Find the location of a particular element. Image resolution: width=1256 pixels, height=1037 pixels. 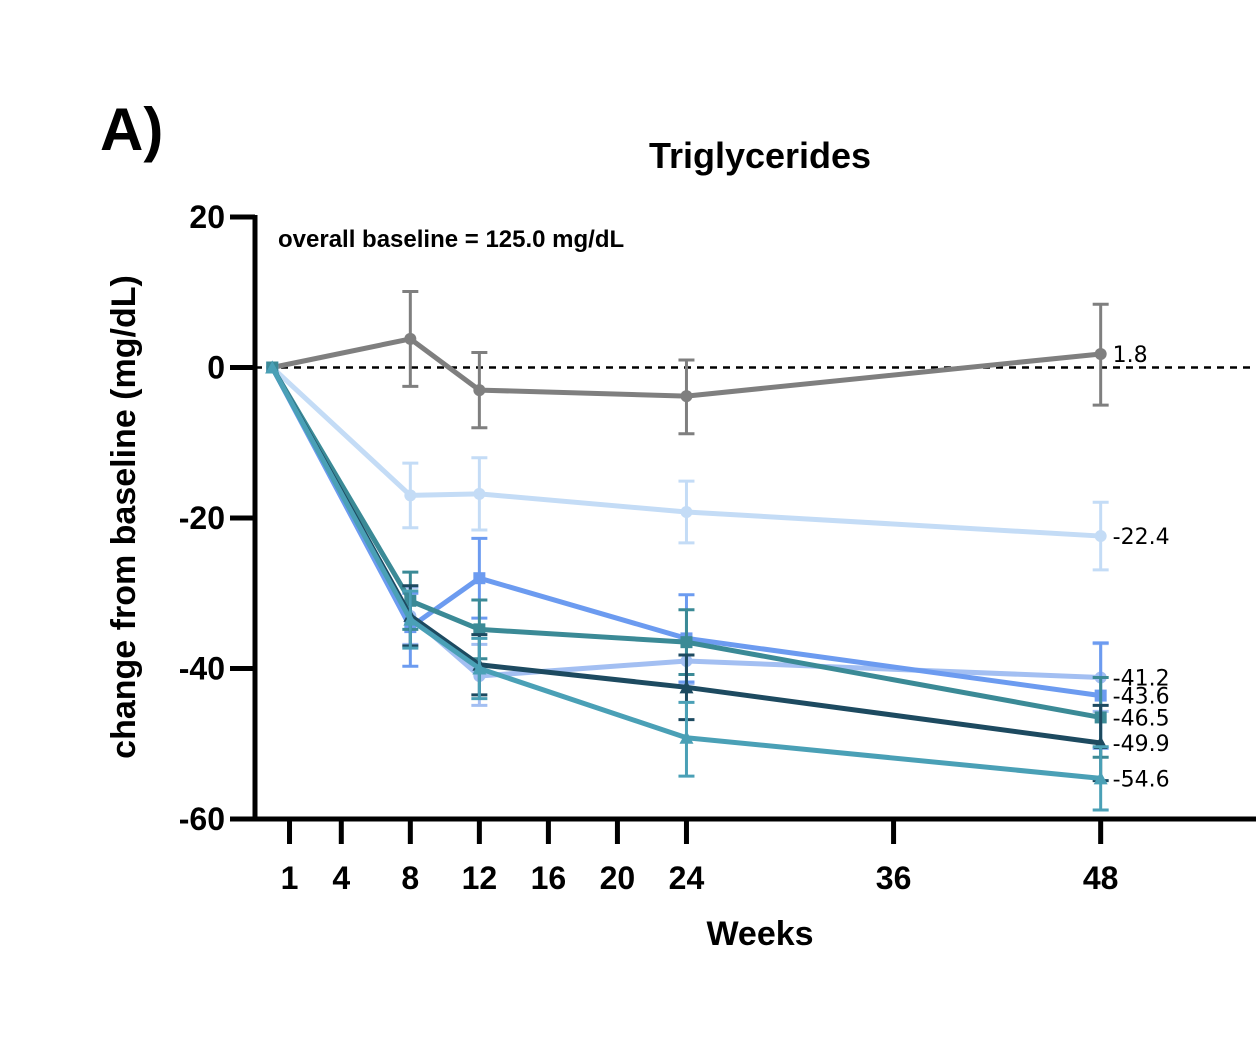

end-value-label: -46.5 is located at coordinates (1141, 718).